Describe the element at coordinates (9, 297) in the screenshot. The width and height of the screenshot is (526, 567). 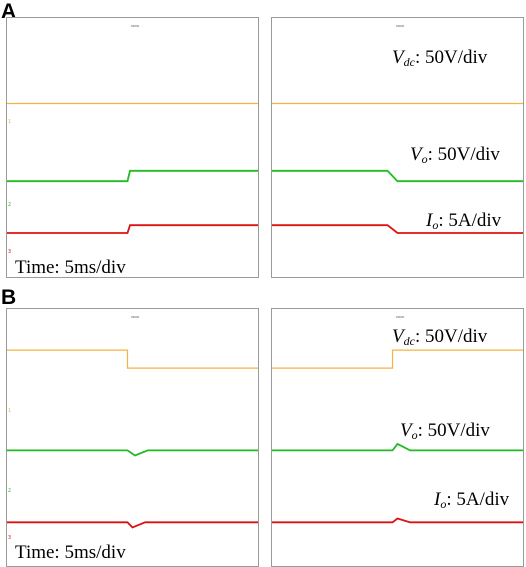
I see `panel-b-letter: B` at that location.